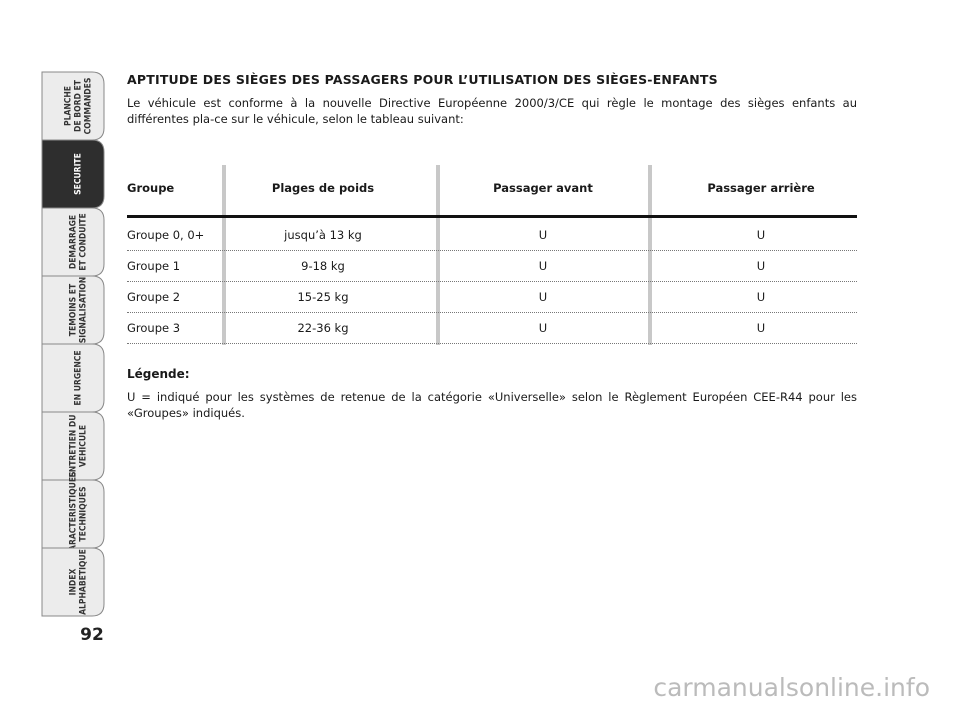  What do you see at coordinates (761, 188) in the screenshot?
I see `header-cell: Passager arrière` at bounding box center [761, 188].